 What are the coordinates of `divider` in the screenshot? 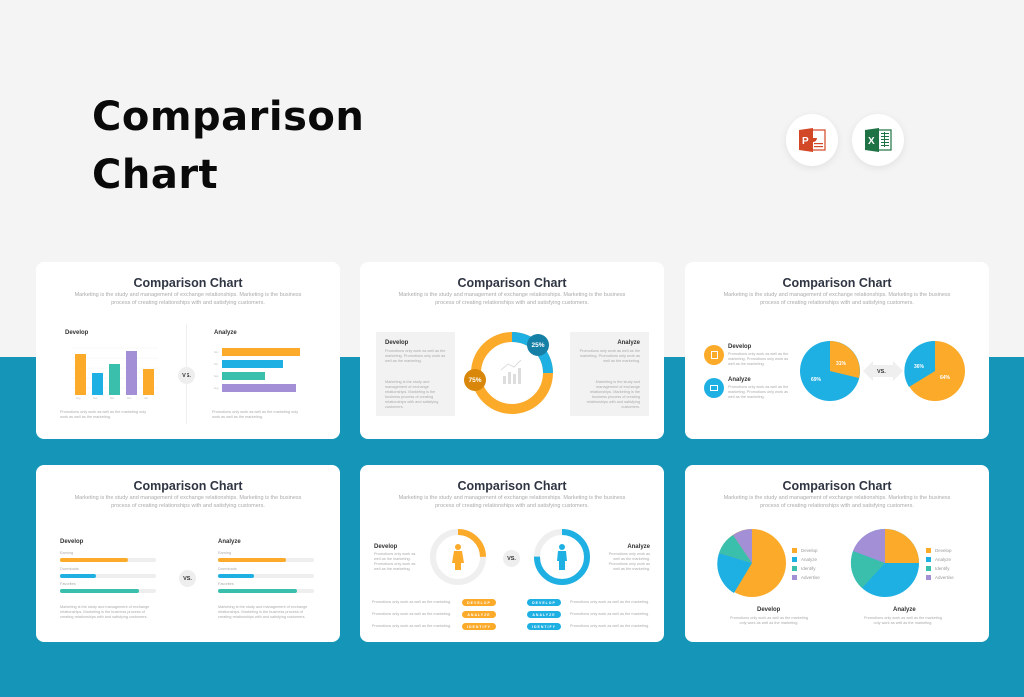 It's located at (186, 374).